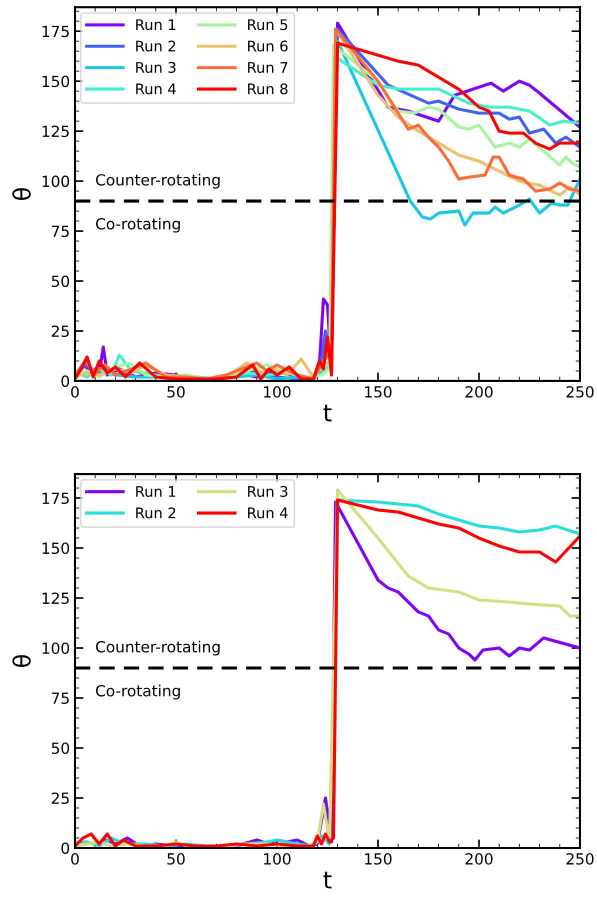 This screenshot has width=597, height=900. I want to click on legend-label: Run 6, so click(268, 46).